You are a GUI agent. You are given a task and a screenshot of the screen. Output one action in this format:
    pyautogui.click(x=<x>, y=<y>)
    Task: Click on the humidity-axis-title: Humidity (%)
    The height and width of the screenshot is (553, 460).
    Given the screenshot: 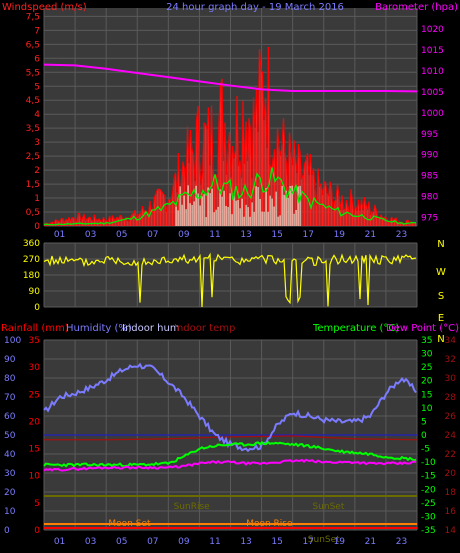 What is the action you would take?
    pyautogui.click(x=99, y=328)
    